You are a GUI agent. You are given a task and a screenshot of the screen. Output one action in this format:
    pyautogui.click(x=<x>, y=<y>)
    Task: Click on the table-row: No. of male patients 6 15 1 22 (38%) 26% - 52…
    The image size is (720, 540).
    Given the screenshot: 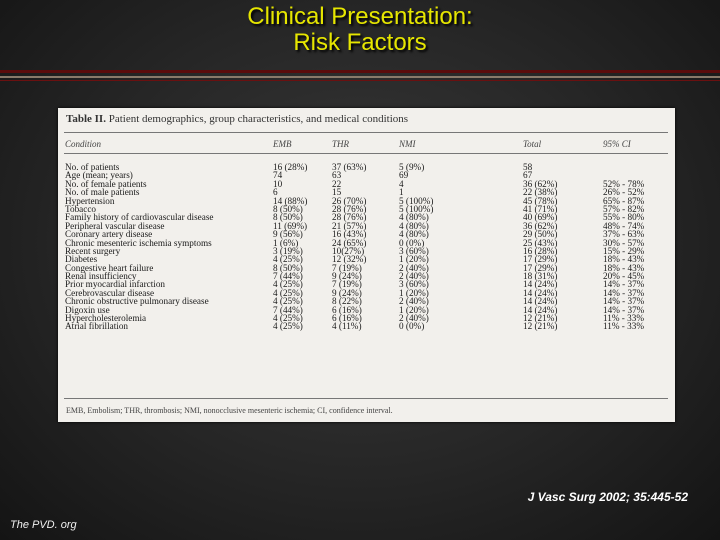 What is the action you would take?
    pyautogui.click(x=366, y=192)
    